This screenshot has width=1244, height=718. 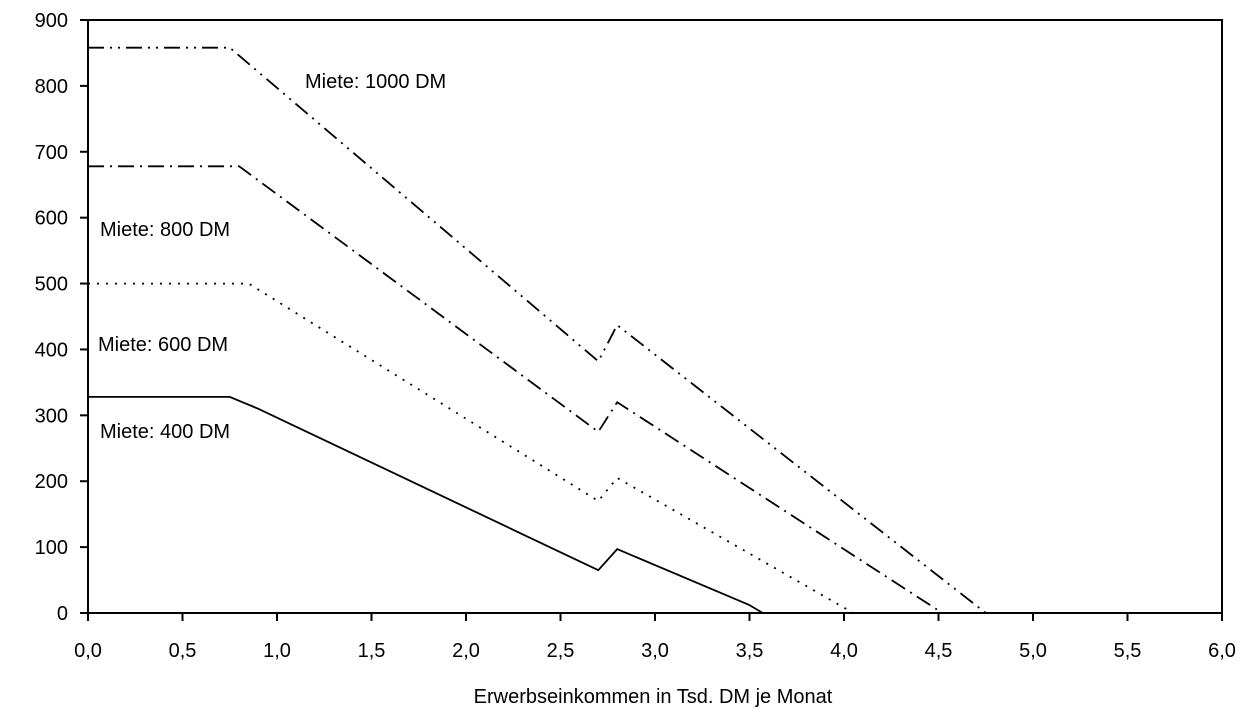 What do you see at coordinates (51, 350) in the screenshot?
I see `y-tick-label: 400` at bounding box center [51, 350].